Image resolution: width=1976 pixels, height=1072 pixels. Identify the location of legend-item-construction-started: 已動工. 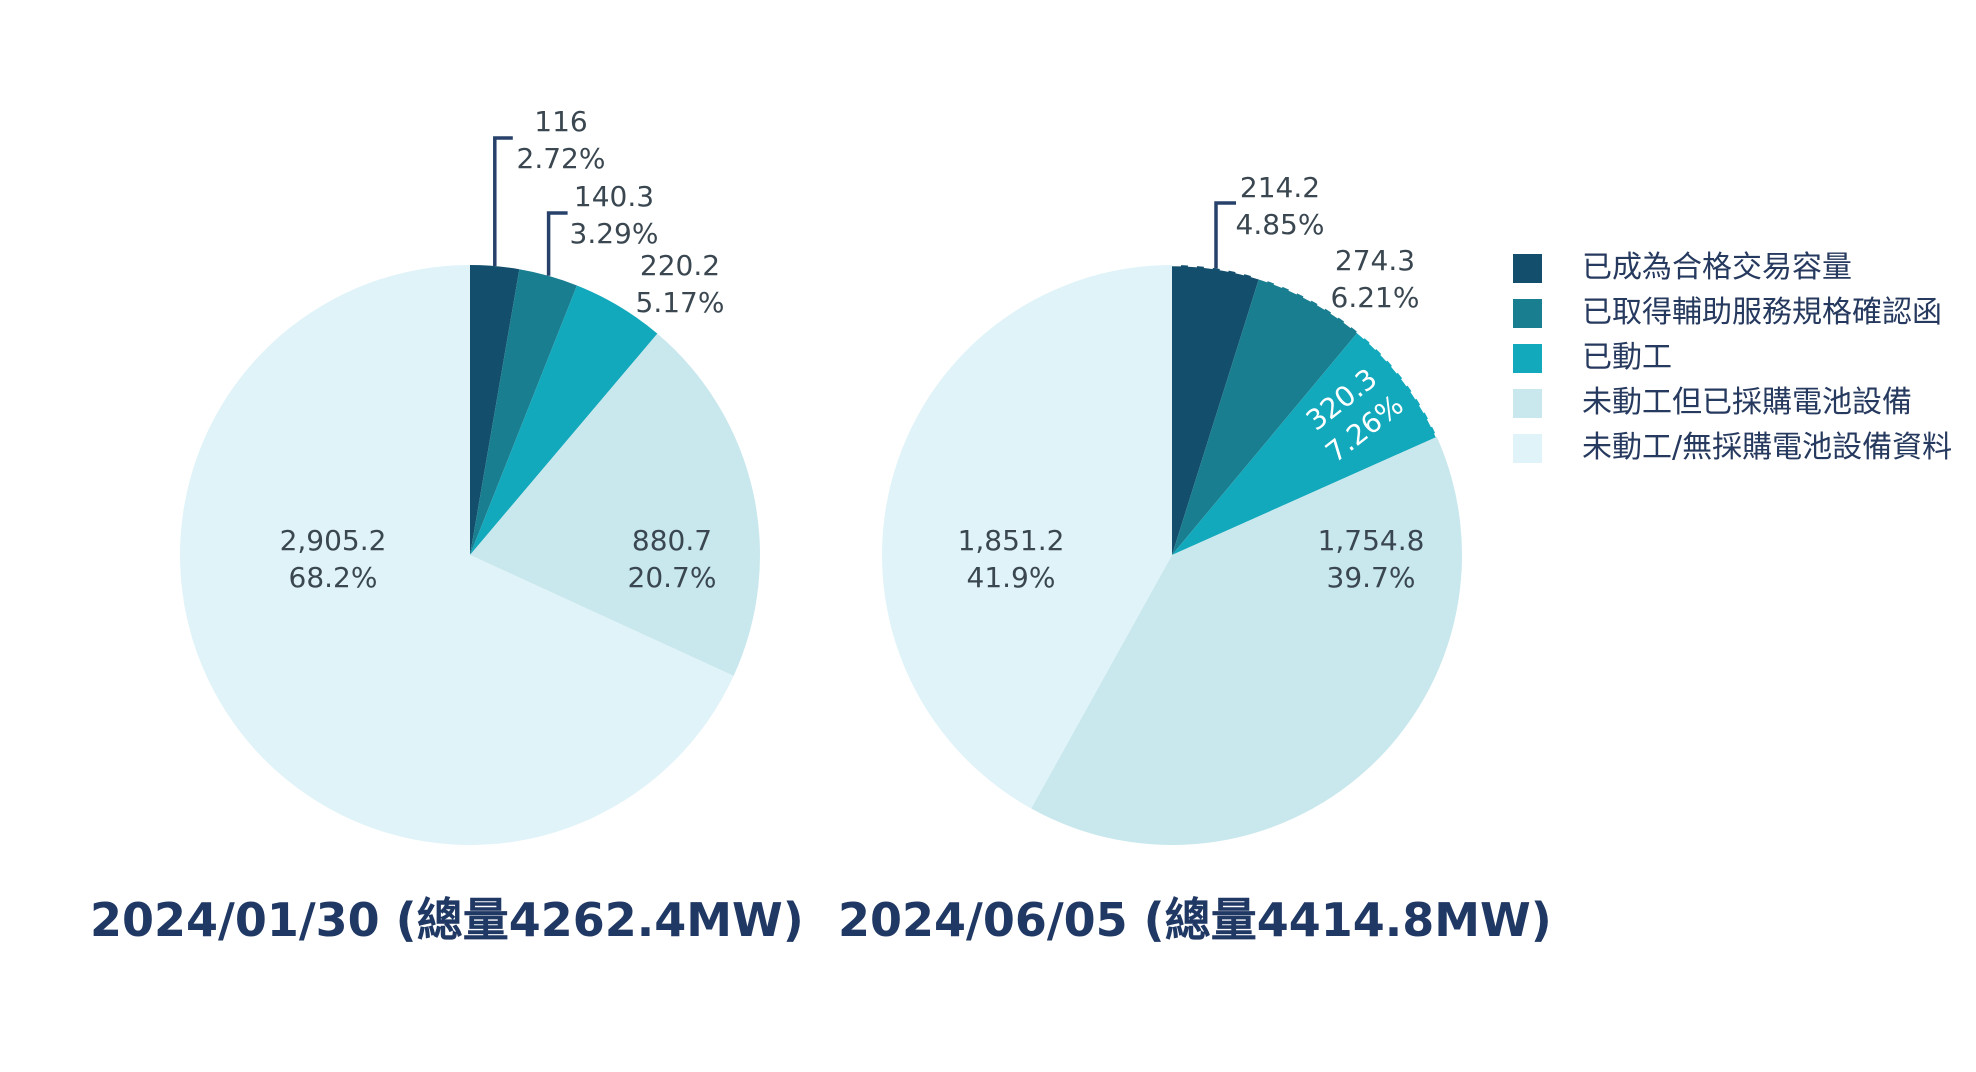
(1732, 358).